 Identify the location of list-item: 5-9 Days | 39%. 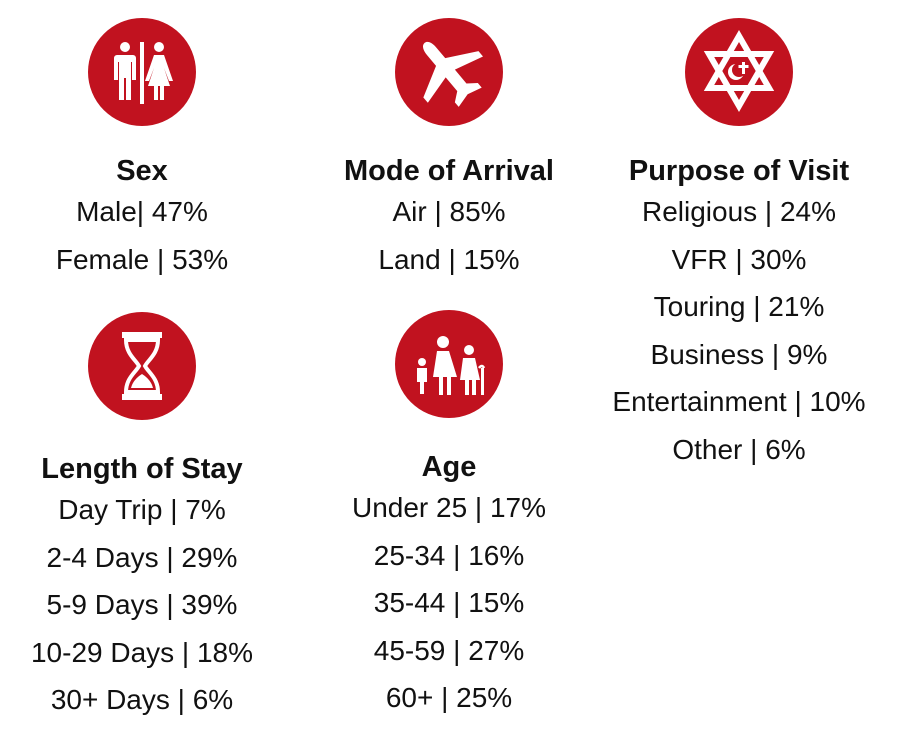
(142, 604).